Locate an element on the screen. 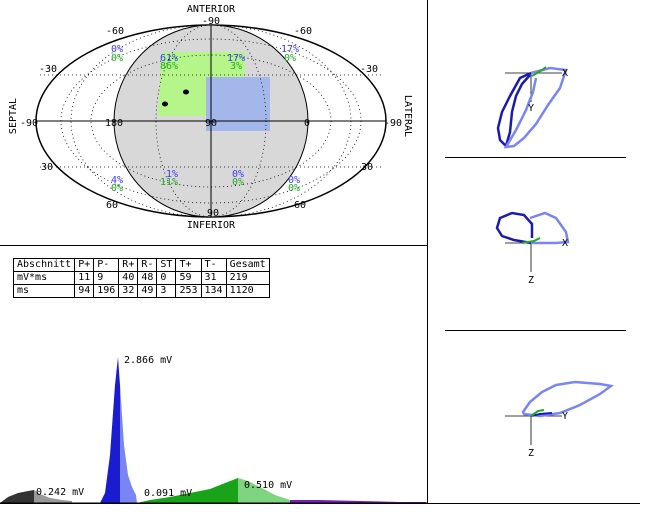  header-cell: ST is located at coordinates (166, 265).